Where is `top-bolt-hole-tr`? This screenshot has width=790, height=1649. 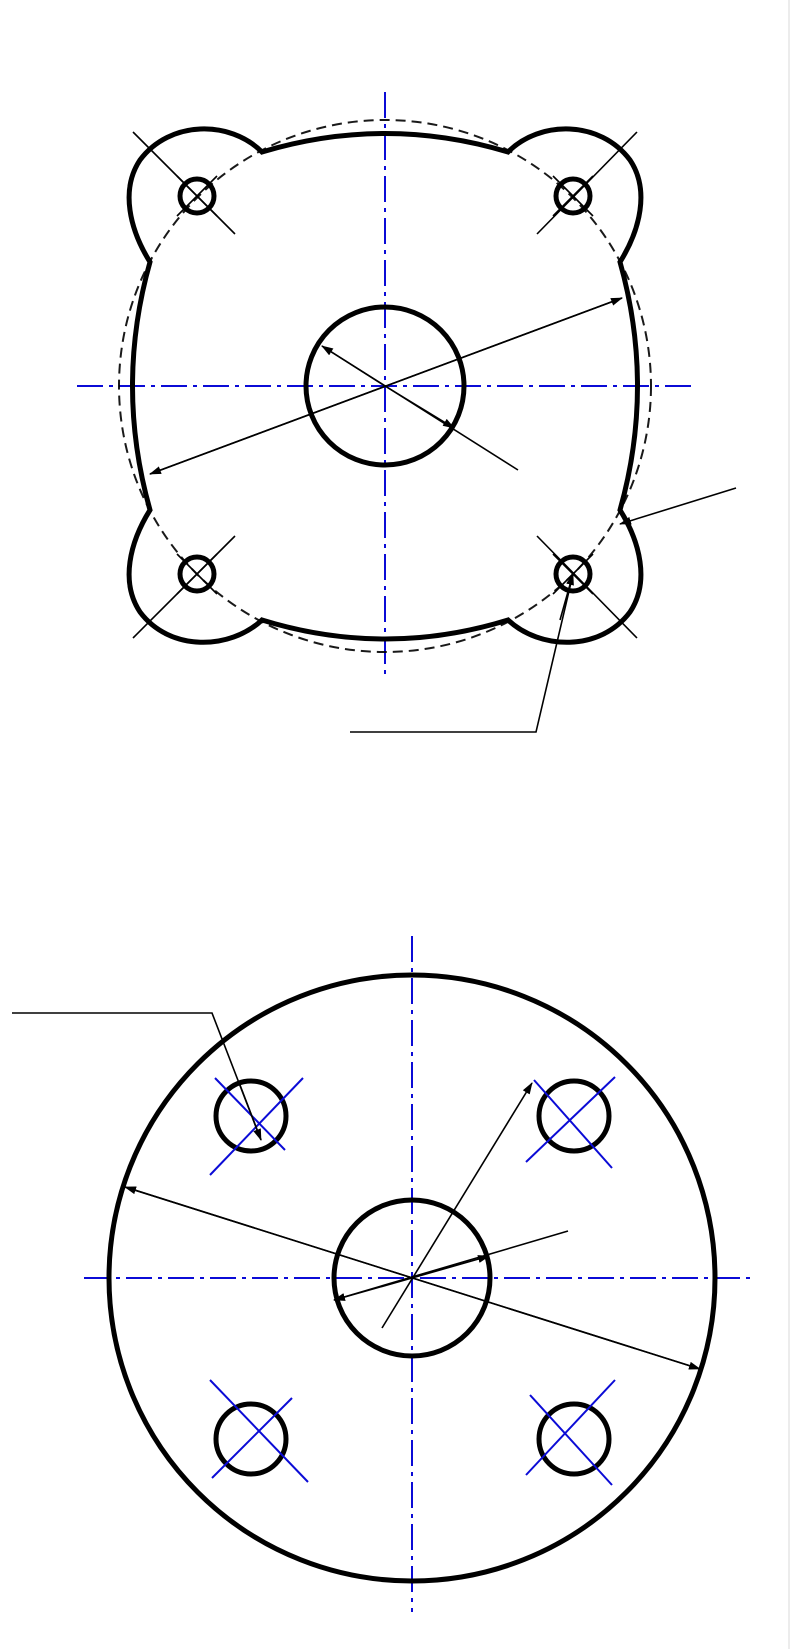
top-bolt-hole-tr is located at coordinates (587, 183).